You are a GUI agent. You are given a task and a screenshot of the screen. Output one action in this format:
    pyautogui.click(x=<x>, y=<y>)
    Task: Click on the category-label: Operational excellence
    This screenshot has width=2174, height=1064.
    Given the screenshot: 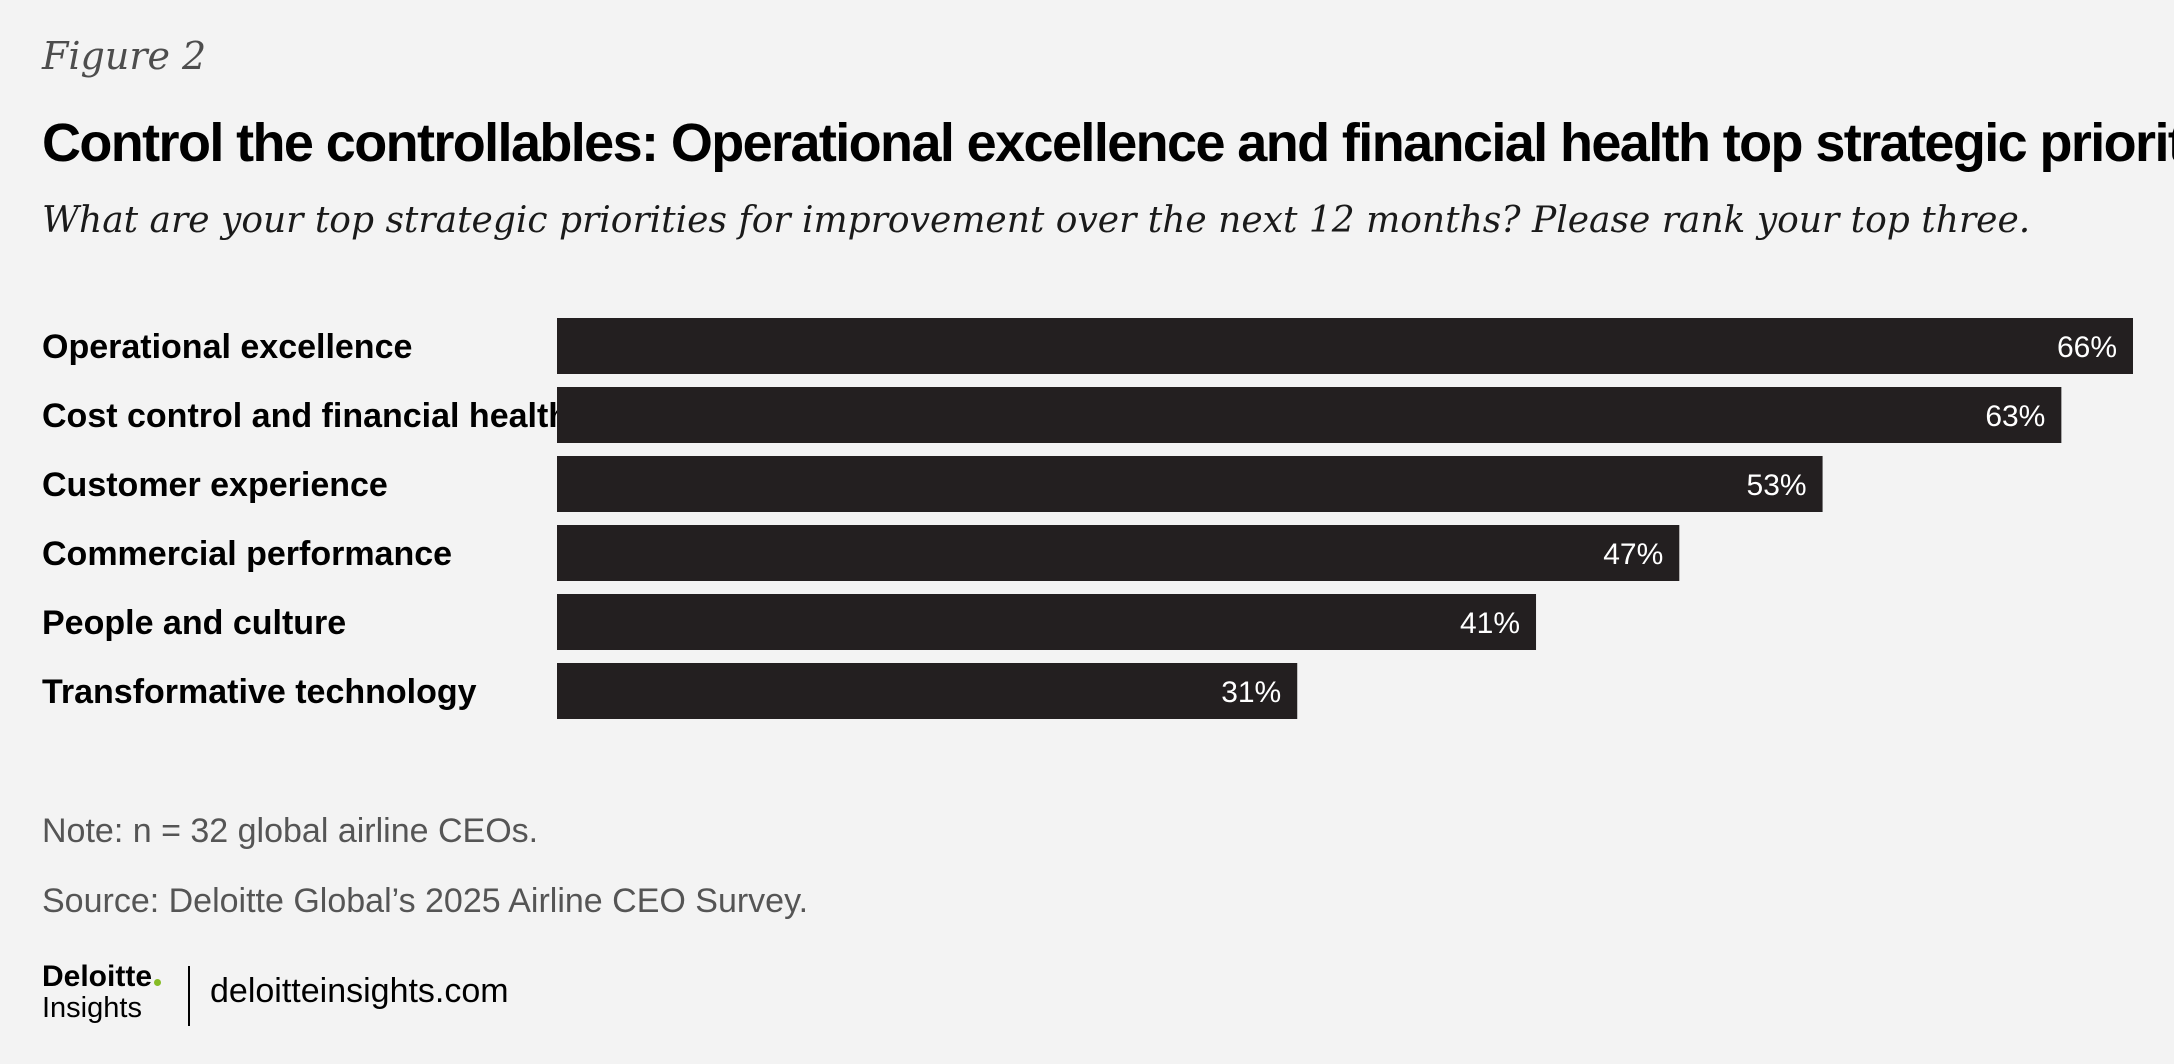 What is the action you would take?
    pyautogui.click(x=227, y=347)
    